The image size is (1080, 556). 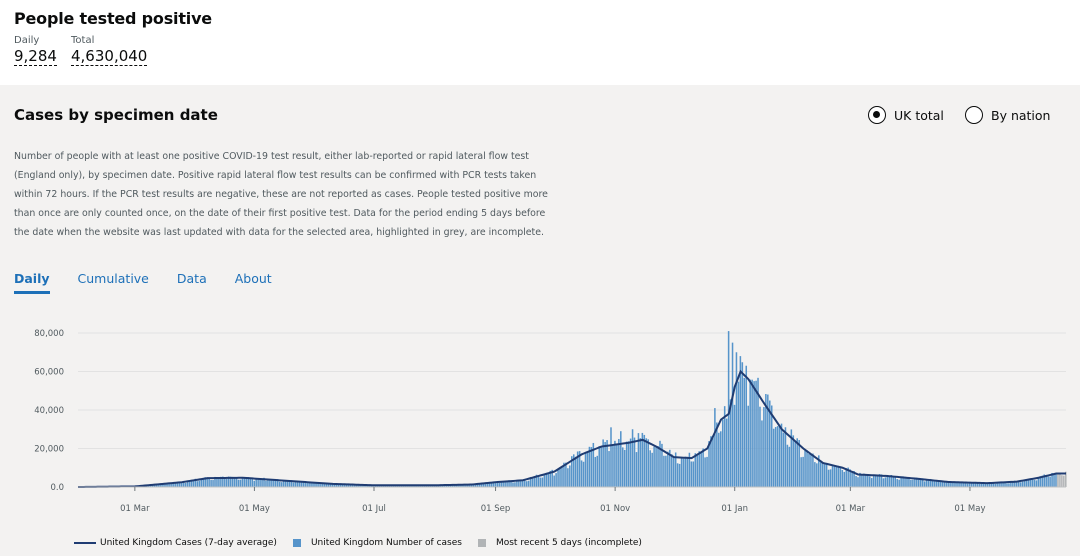 I want to click on x-tick-label: 01 May, so click(x=254, y=509).